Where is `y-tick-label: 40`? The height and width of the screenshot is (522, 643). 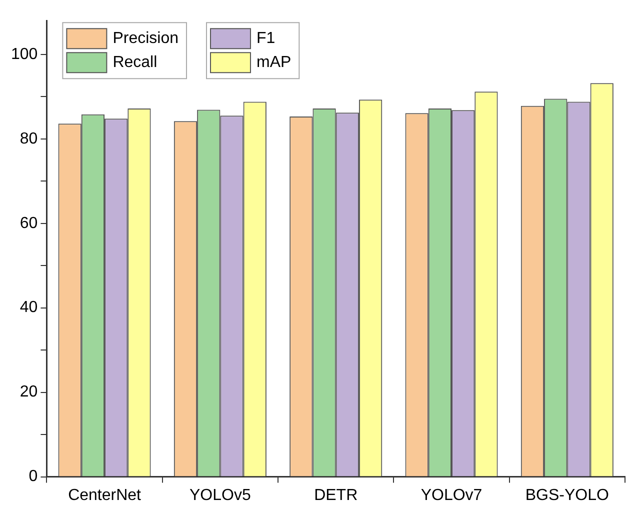
y-tick-label: 40 is located at coordinates (29, 307).